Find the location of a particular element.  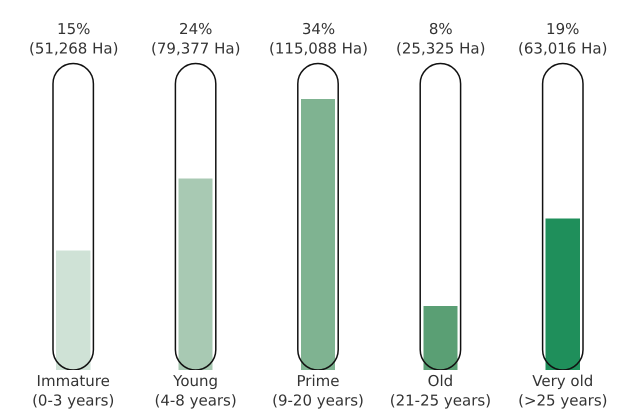

x-tick-label: Immature (0-3 years) is located at coordinates (73, 391).